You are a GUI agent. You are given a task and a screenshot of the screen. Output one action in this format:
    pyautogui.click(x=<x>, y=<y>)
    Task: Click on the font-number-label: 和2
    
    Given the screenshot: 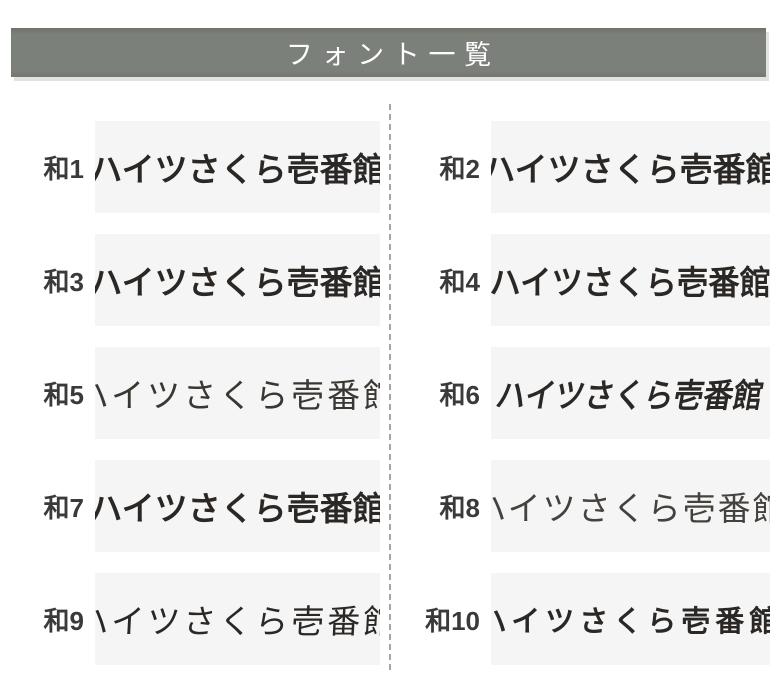 What is the action you would take?
    pyautogui.click(x=459, y=168)
    